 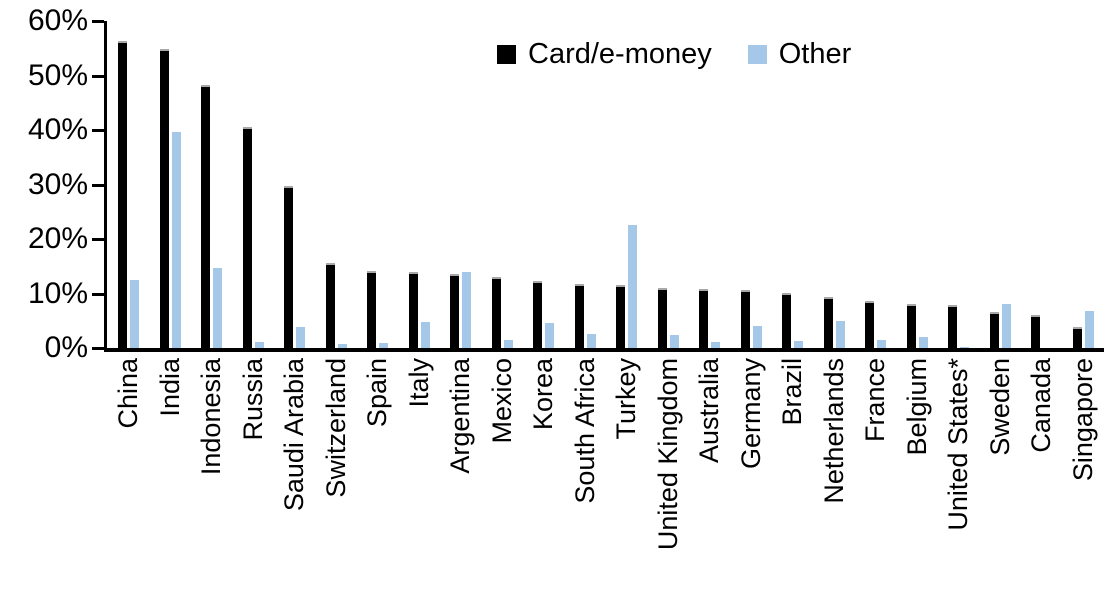 I want to click on x-label-slot: Turkey, so click(x=627, y=474).